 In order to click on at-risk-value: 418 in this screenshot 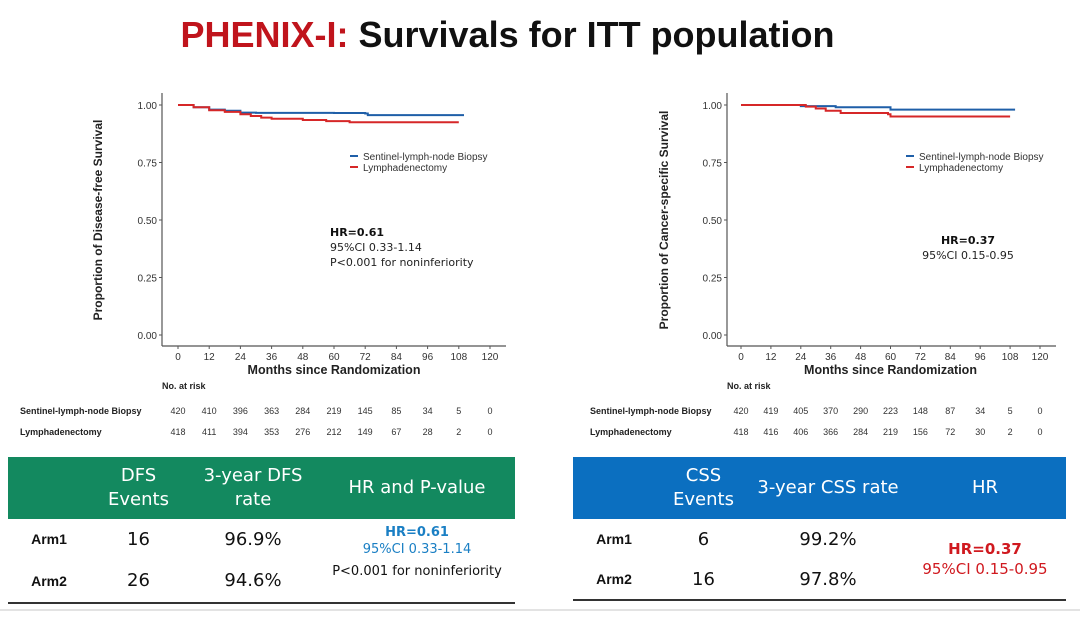, I will do `click(177, 432)`.